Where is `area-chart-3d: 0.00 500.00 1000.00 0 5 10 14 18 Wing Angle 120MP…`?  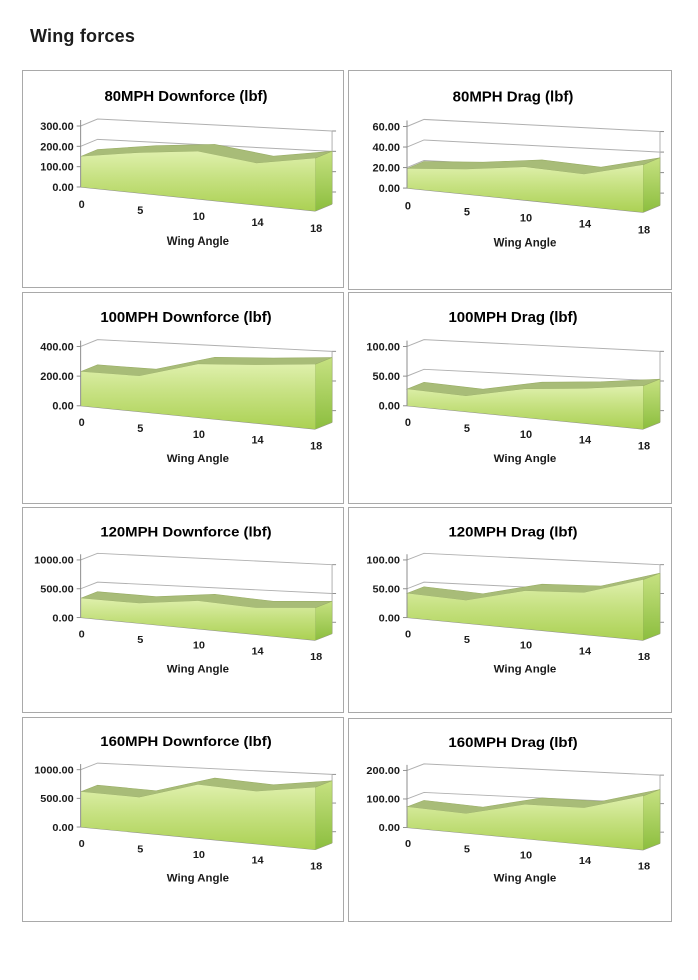 area-chart-3d: 0.00 500.00 1000.00 0 5 10 14 18 Wing Angle 120MP… is located at coordinates (185, 600).